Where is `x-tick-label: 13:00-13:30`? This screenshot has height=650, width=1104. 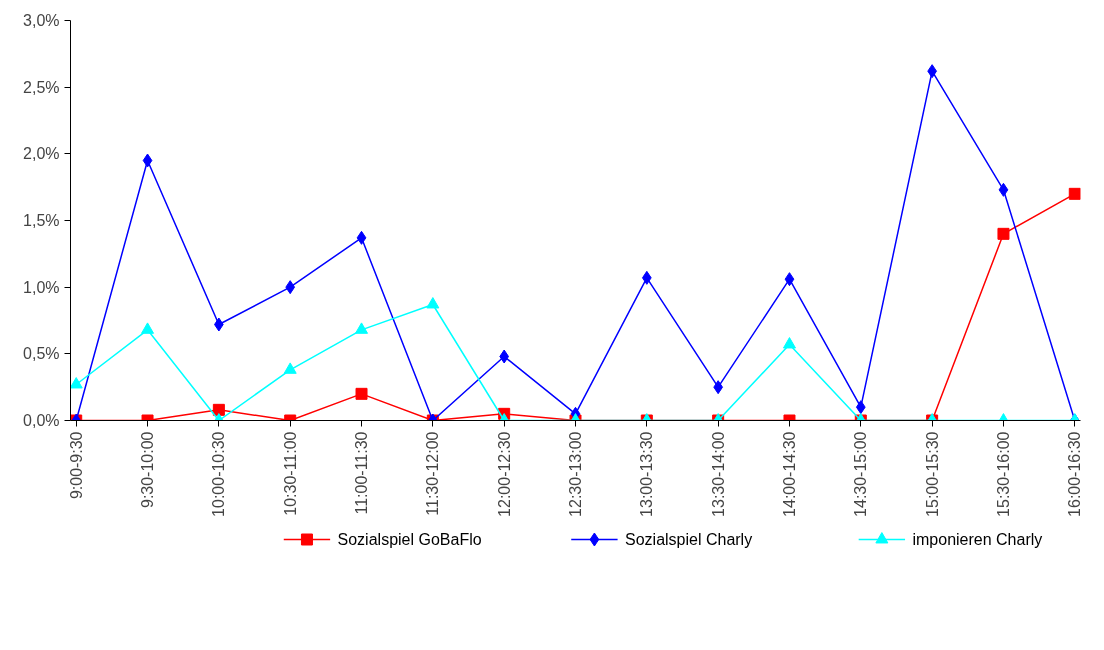 x-tick-label: 13:00-13:30 is located at coordinates (647, 474).